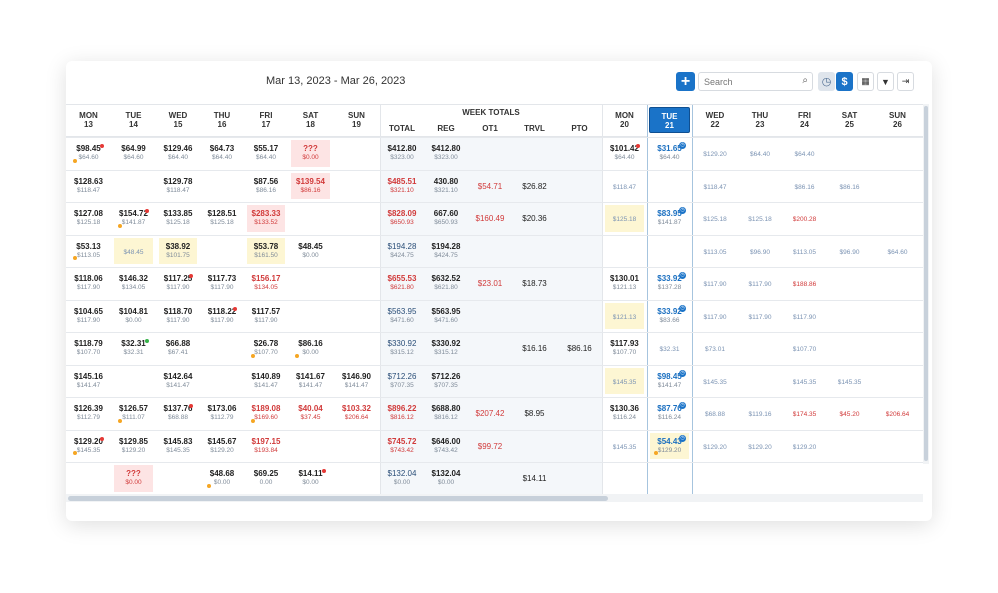  What do you see at coordinates (760, 413) in the screenshot?
I see `time-cell: $119.16` at bounding box center [760, 413].